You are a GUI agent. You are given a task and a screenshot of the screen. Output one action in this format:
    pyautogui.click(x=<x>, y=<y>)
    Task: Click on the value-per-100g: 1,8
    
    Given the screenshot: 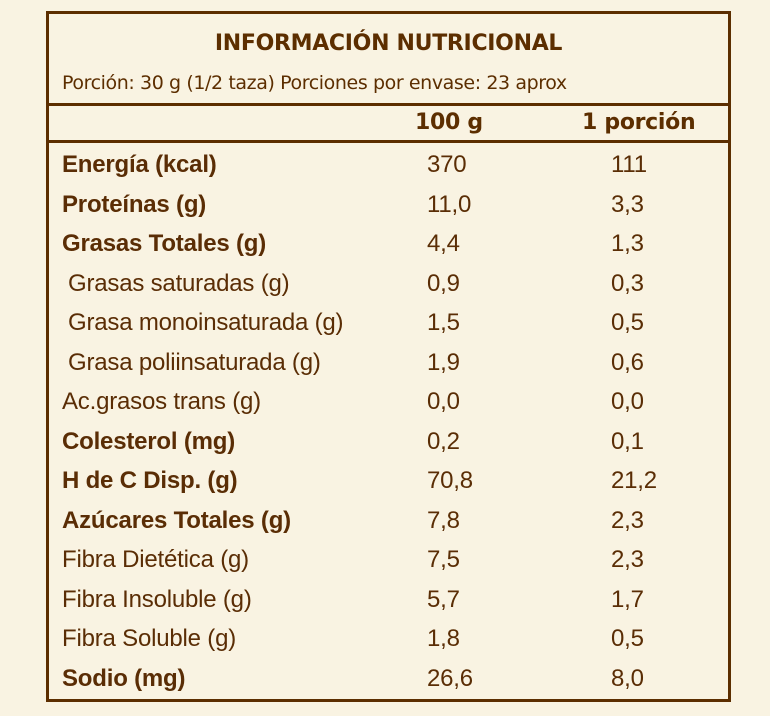 What is the action you would take?
    pyautogui.click(x=443, y=638)
    